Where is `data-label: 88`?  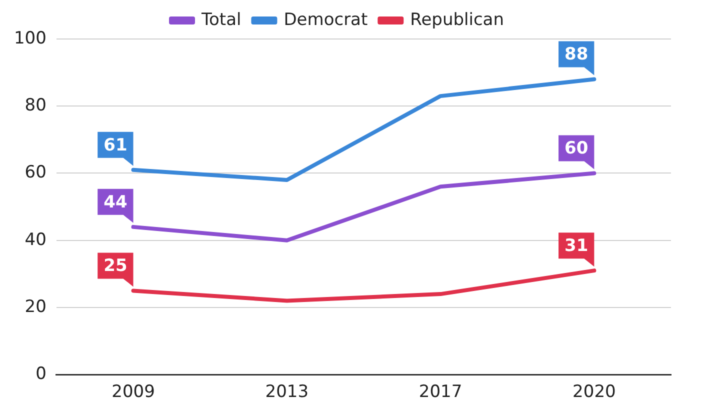
data-label: 88 is located at coordinates (576, 54).